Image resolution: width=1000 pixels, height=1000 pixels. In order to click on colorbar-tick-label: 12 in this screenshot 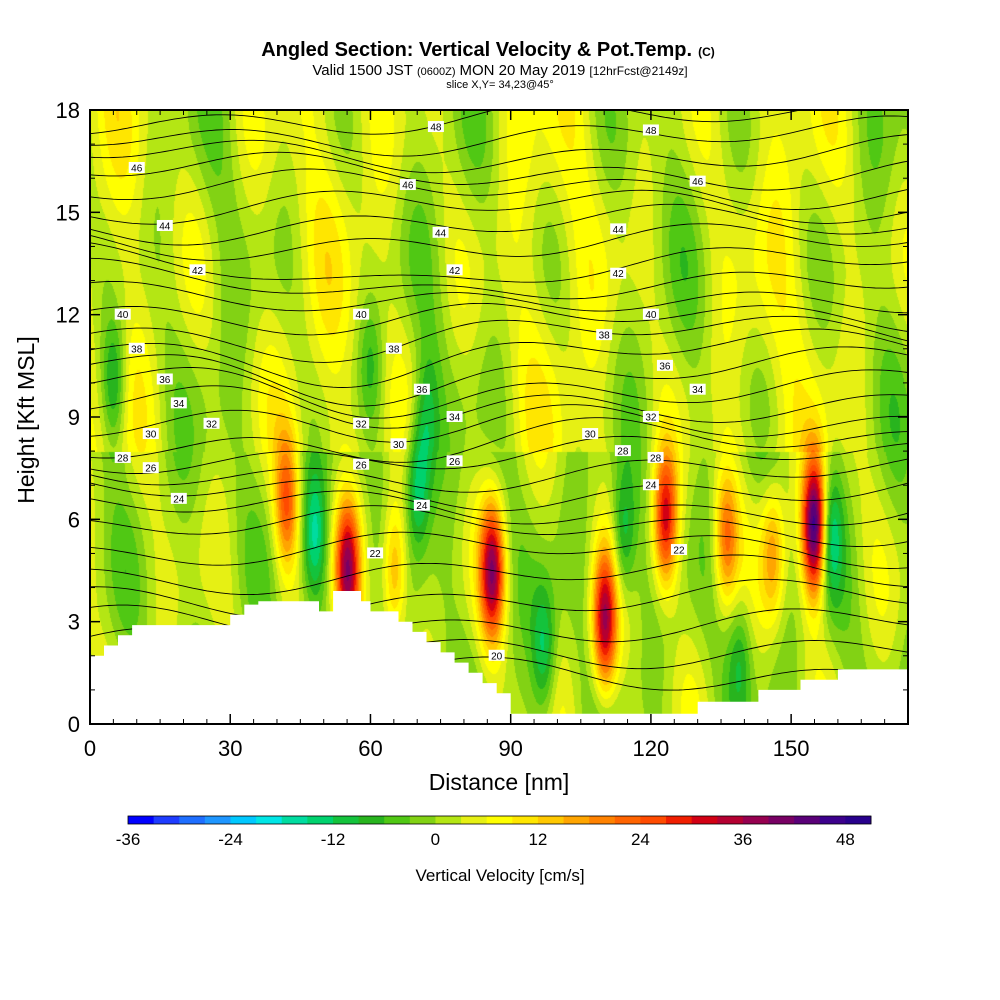, I will do `click(537, 839)`.